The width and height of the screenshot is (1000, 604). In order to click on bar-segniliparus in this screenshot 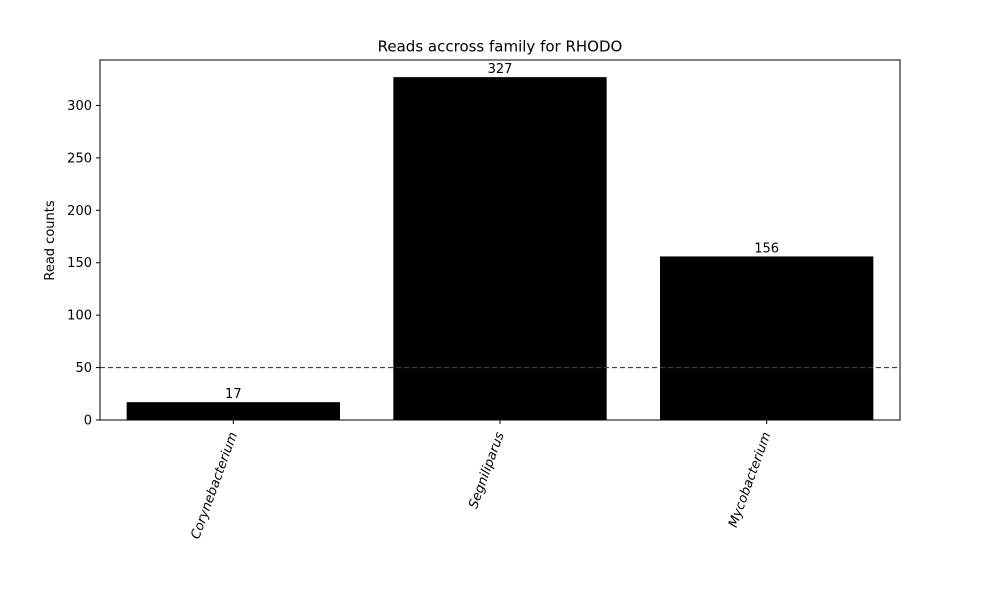, I will do `click(500, 249)`.